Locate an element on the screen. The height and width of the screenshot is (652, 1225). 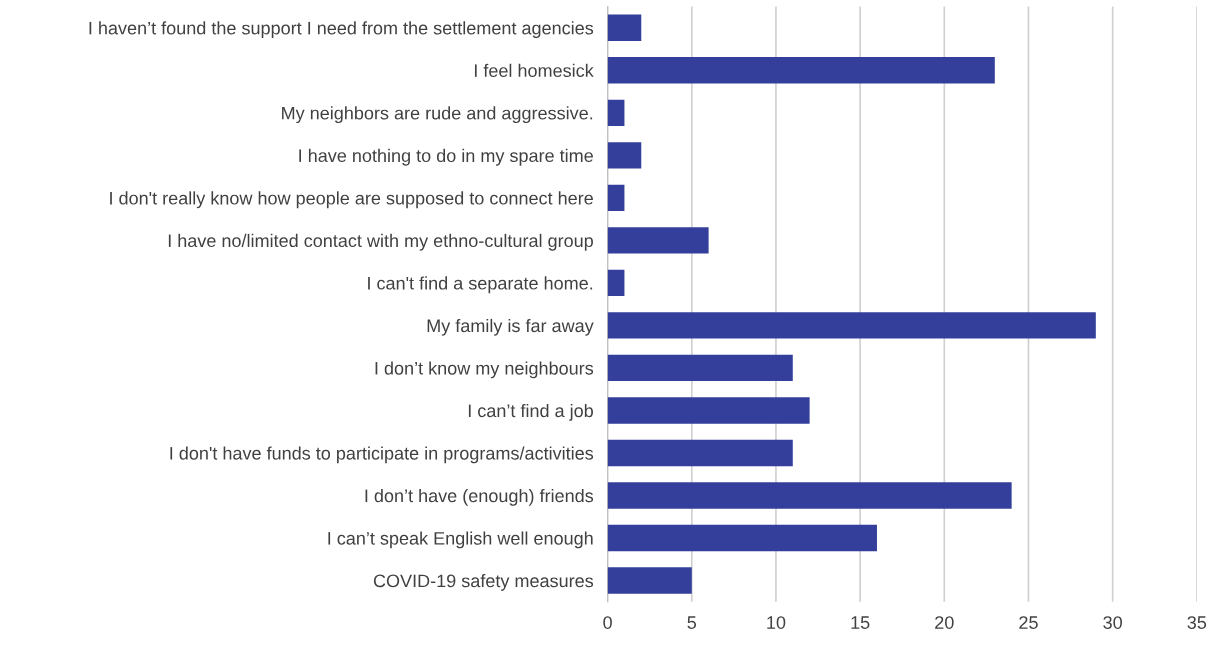
y-tick-label: COVID-19 safety measures is located at coordinates (483, 582).